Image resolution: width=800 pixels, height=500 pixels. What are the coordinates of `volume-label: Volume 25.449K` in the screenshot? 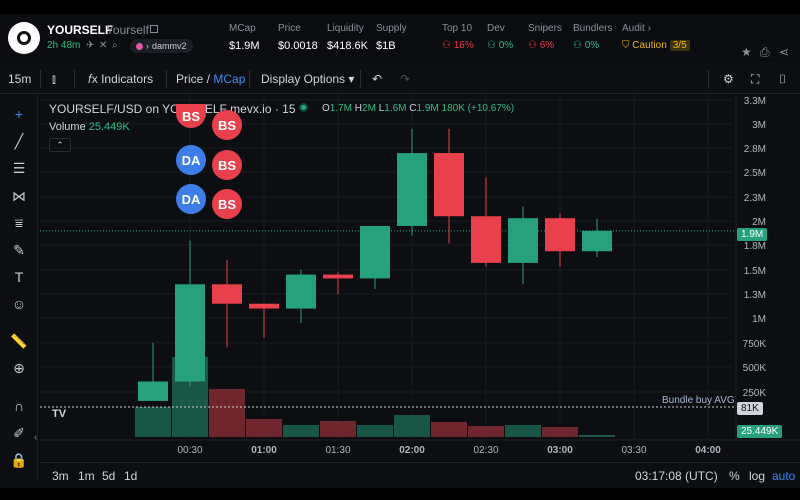 It's located at (89, 127).